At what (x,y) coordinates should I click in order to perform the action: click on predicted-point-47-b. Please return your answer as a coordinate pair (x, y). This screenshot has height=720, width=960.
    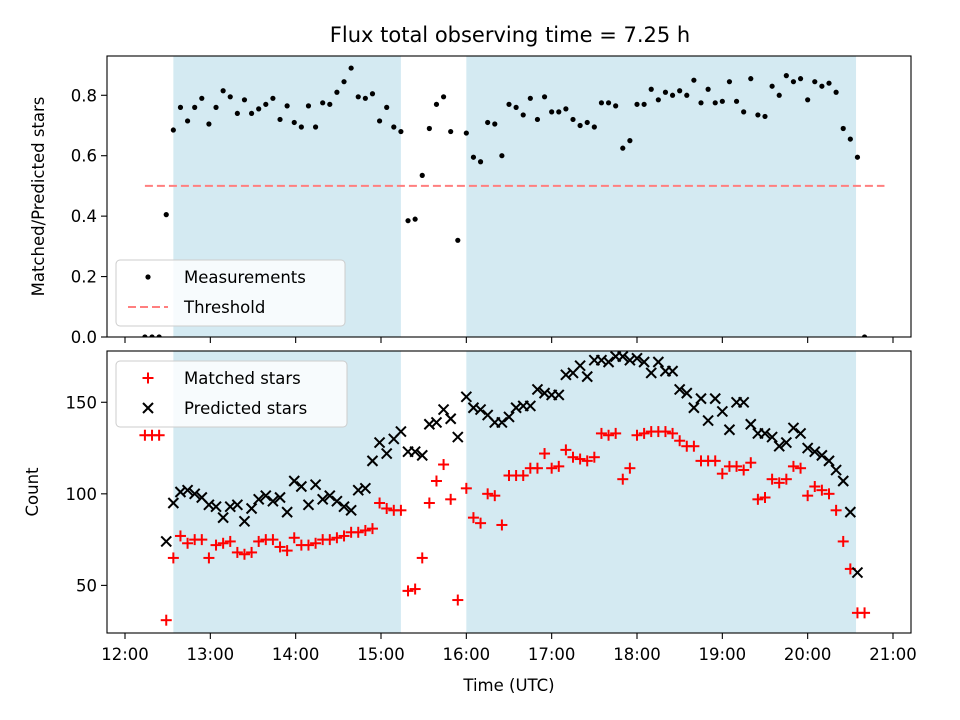
    Looking at the image, I should click on (502, 422).